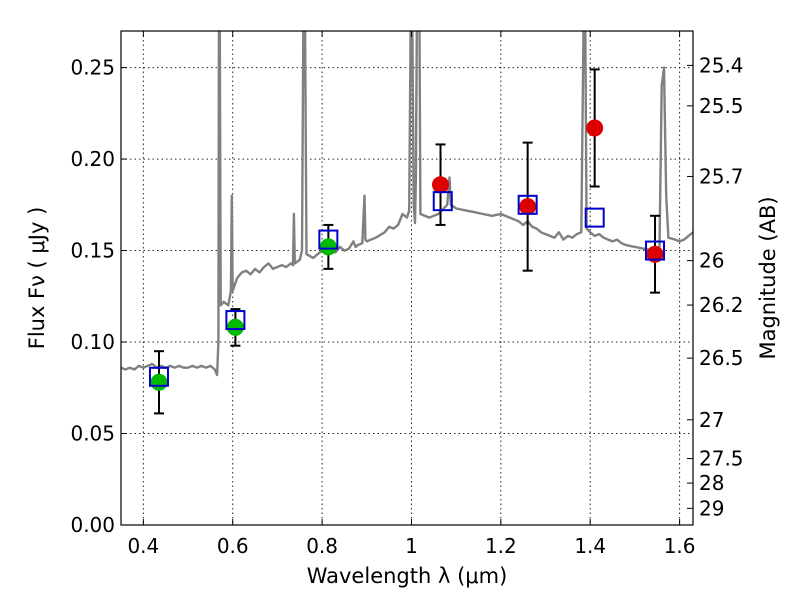  What do you see at coordinates (590, 546) in the screenshot?
I see `x-tick-label: 1.4` at bounding box center [590, 546].